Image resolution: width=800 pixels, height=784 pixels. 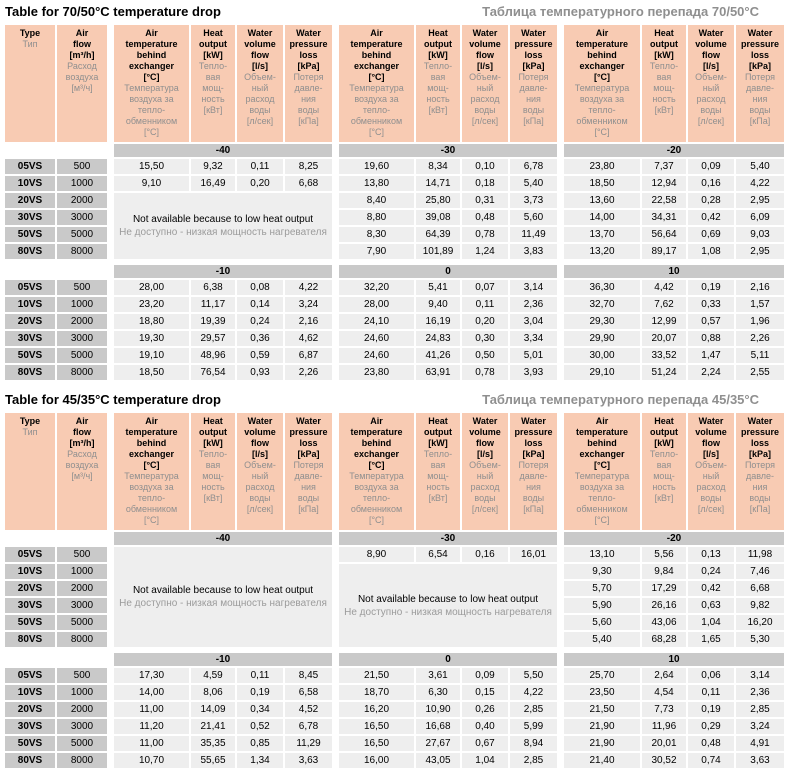 I want to click on data-cell: 0,29, so click(x=711, y=726).